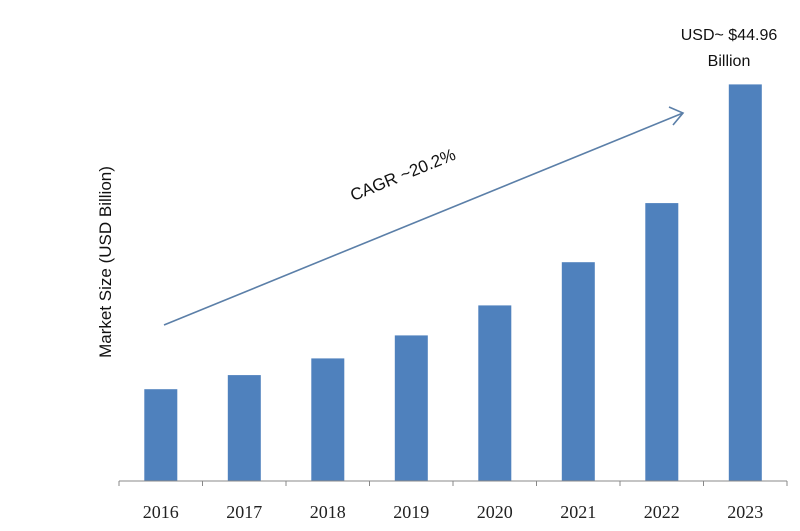 The width and height of the screenshot is (800, 531). Describe the element at coordinates (495, 512) in the screenshot. I see `x-tick-label-2020: 2020` at that location.